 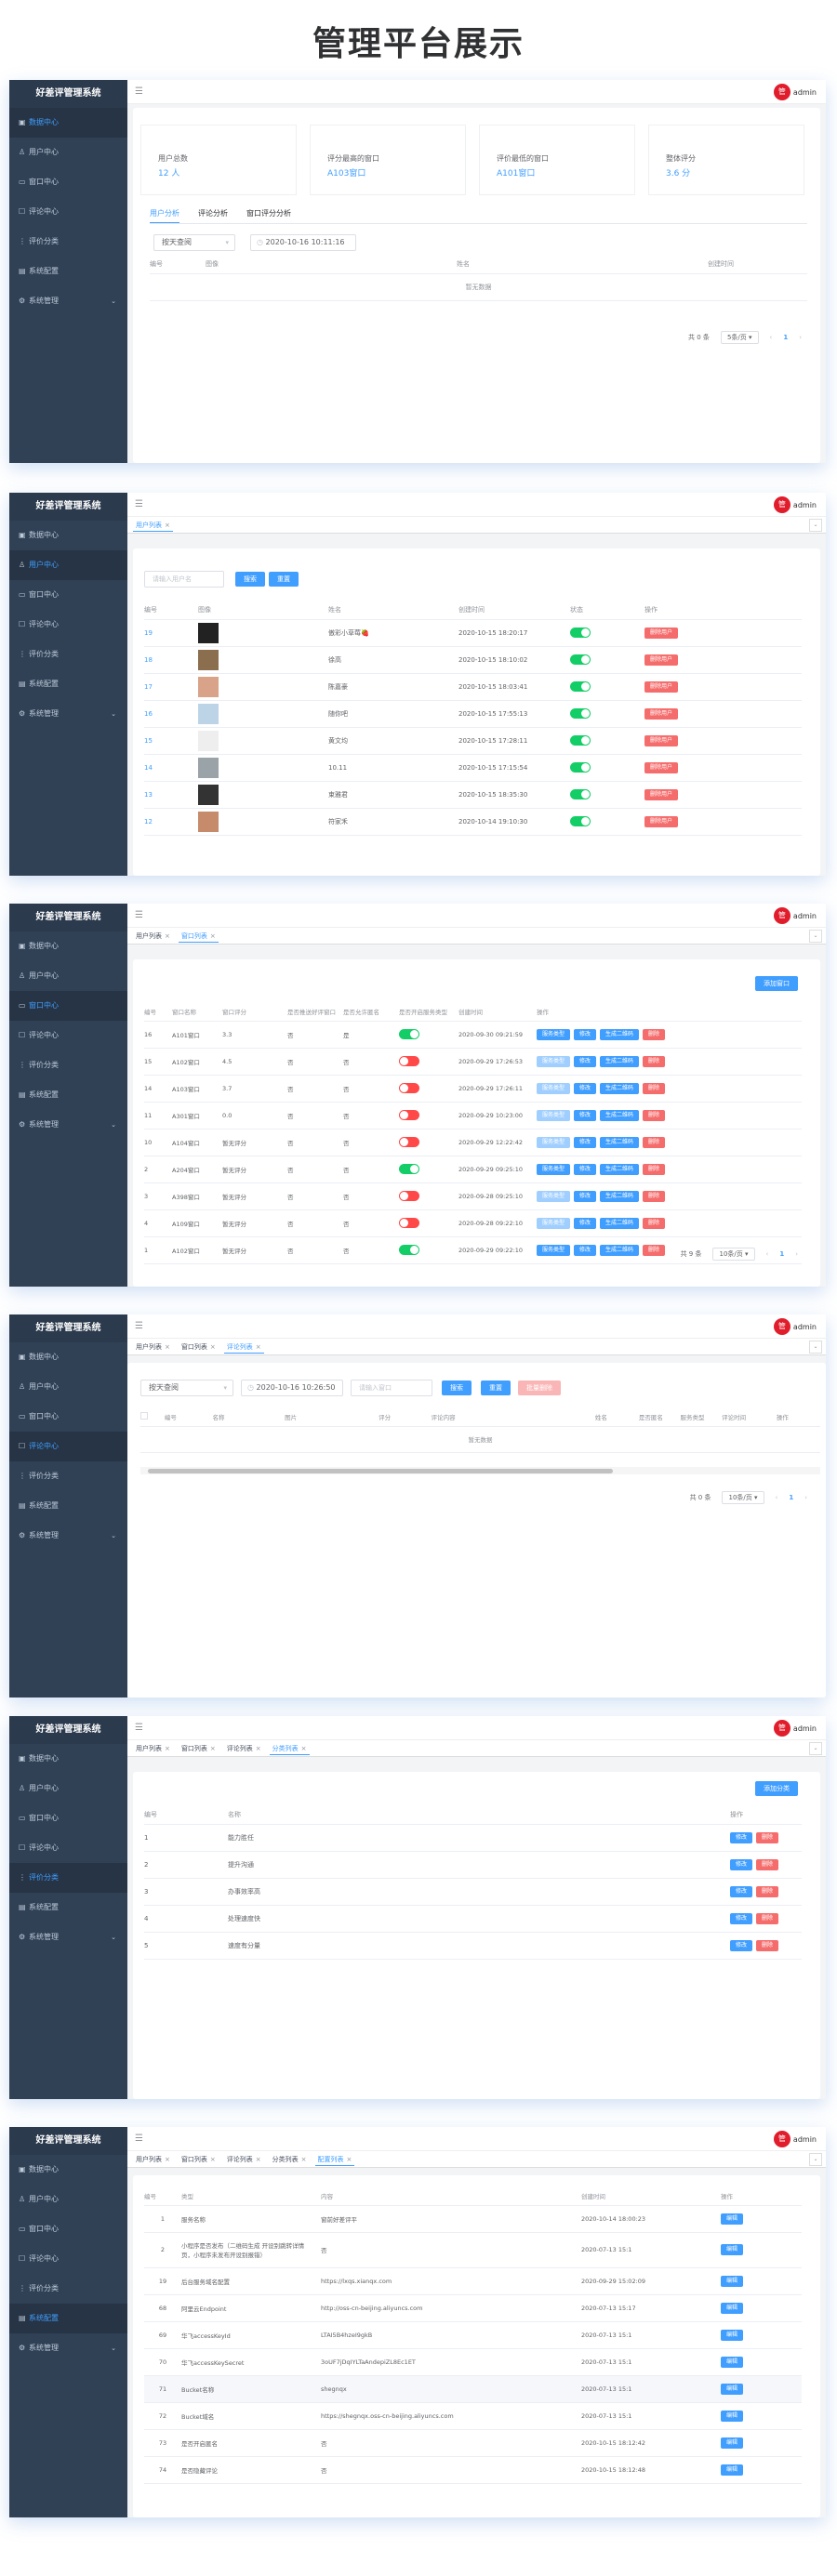 What do you see at coordinates (776, 1788) in the screenshot?
I see `add-category-button: 添加分类` at bounding box center [776, 1788].